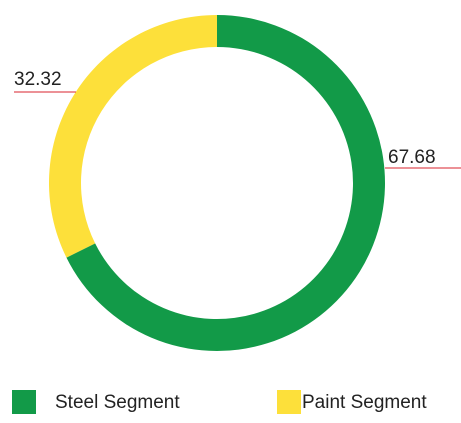  What do you see at coordinates (412, 157) in the screenshot?
I see `data-label: 67.68` at bounding box center [412, 157].